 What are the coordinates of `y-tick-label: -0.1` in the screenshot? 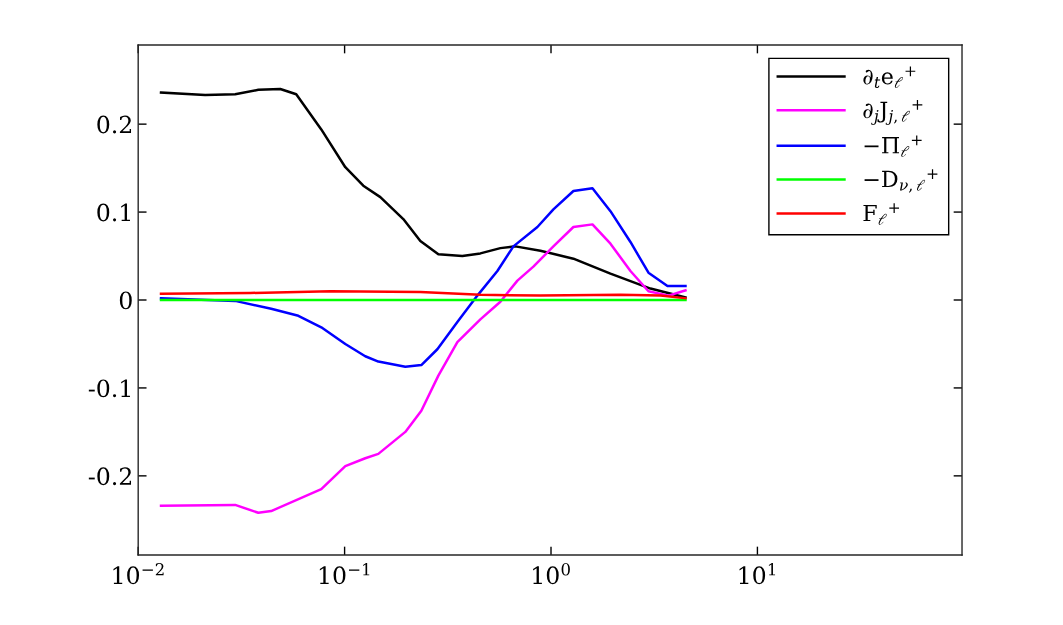 It's located at (109, 388).